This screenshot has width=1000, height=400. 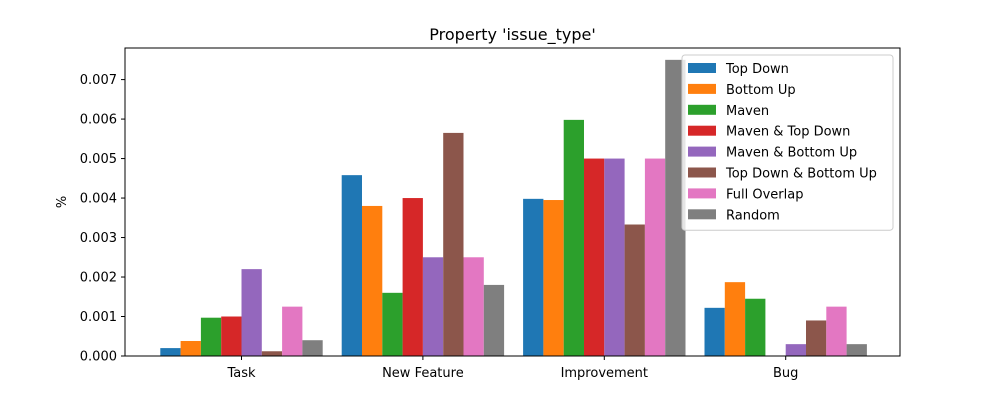 What do you see at coordinates (98, 120) in the screenshot?
I see `y-tick-label: 0.006` at bounding box center [98, 120].